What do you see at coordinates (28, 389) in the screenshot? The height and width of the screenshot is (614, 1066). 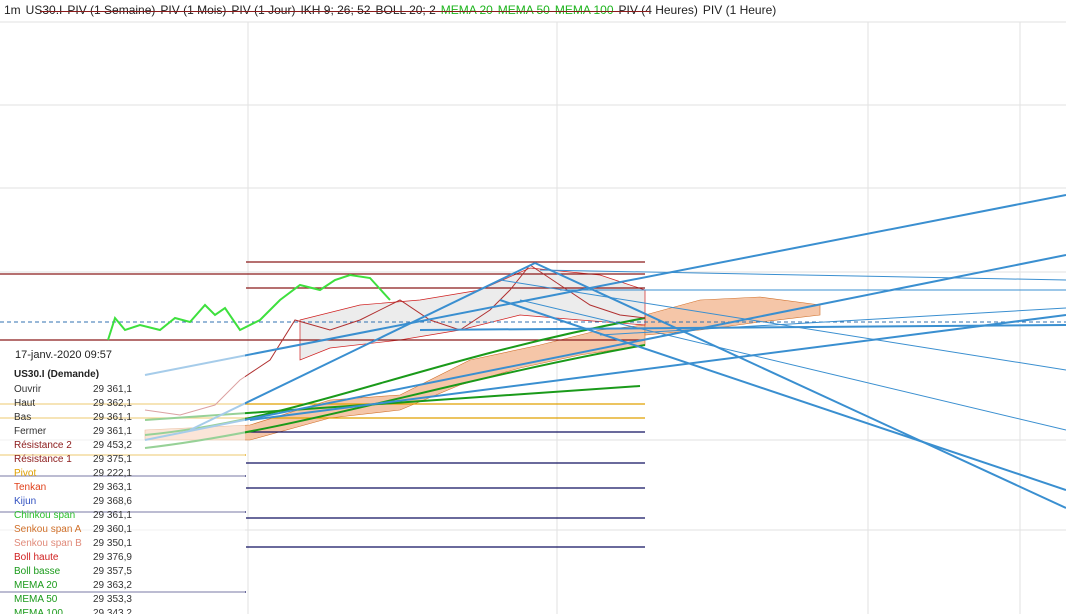 I see `row-label: Ouvrir` at bounding box center [28, 389].